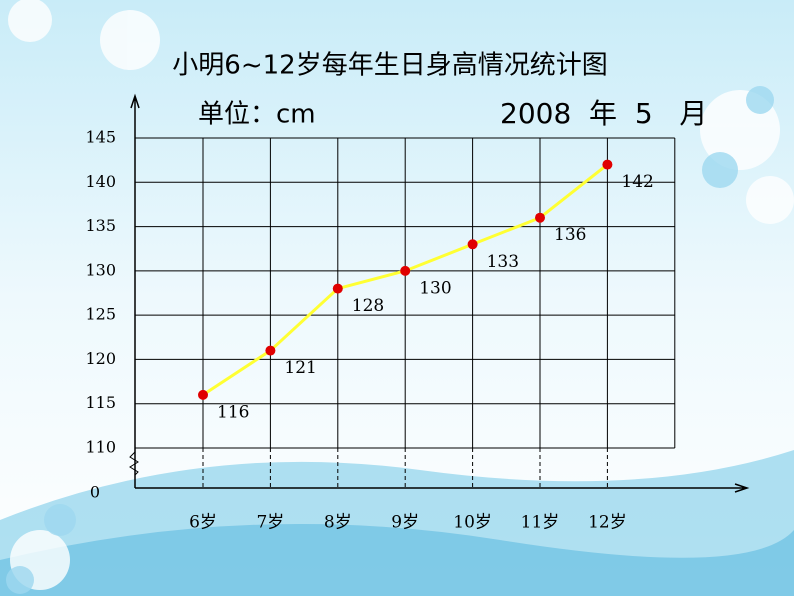 Image resolution: width=794 pixels, height=596 pixels. Describe the element at coordinates (100, 137) in the screenshot. I see `y-tick-label: 145` at that location.